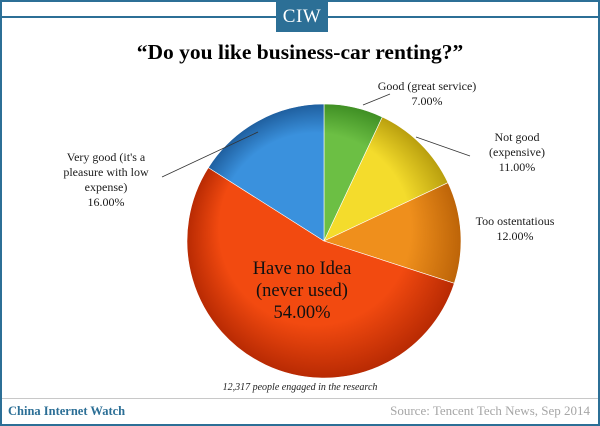 The height and width of the screenshot is (426, 600). I want to click on slice-label: Have no Idea (never used) 54.00%, so click(302, 291).